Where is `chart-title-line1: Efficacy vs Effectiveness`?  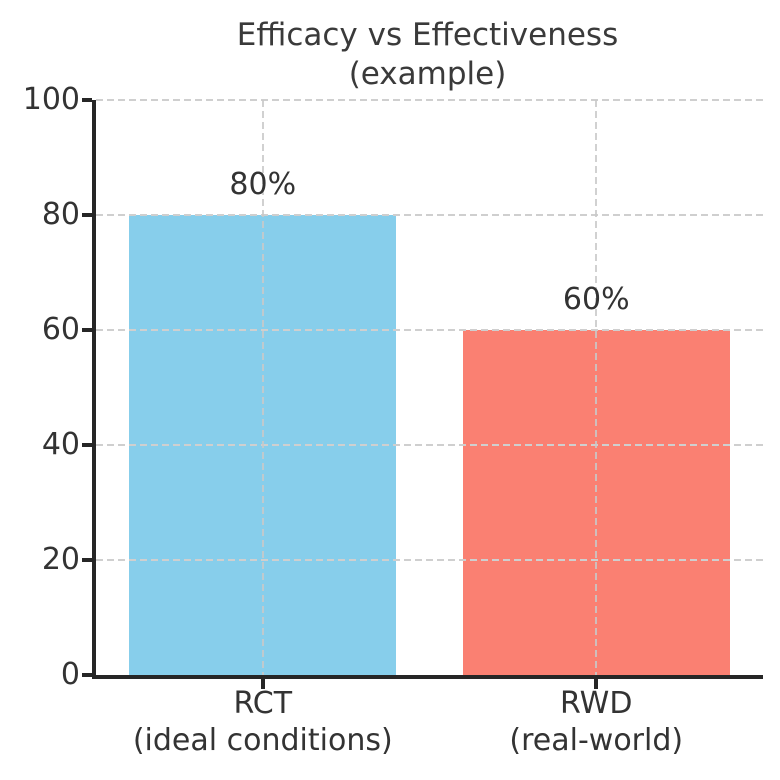
chart-title-line1: Efficacy vs Effectiveness is located at coordinates (427, 35).